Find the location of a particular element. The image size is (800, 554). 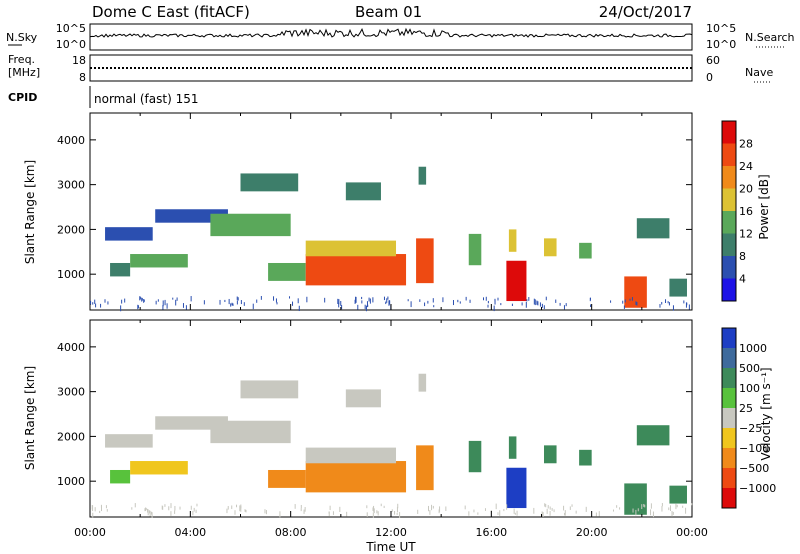

colorbar-tick-label: 500 is located at coordinates (749, 368).